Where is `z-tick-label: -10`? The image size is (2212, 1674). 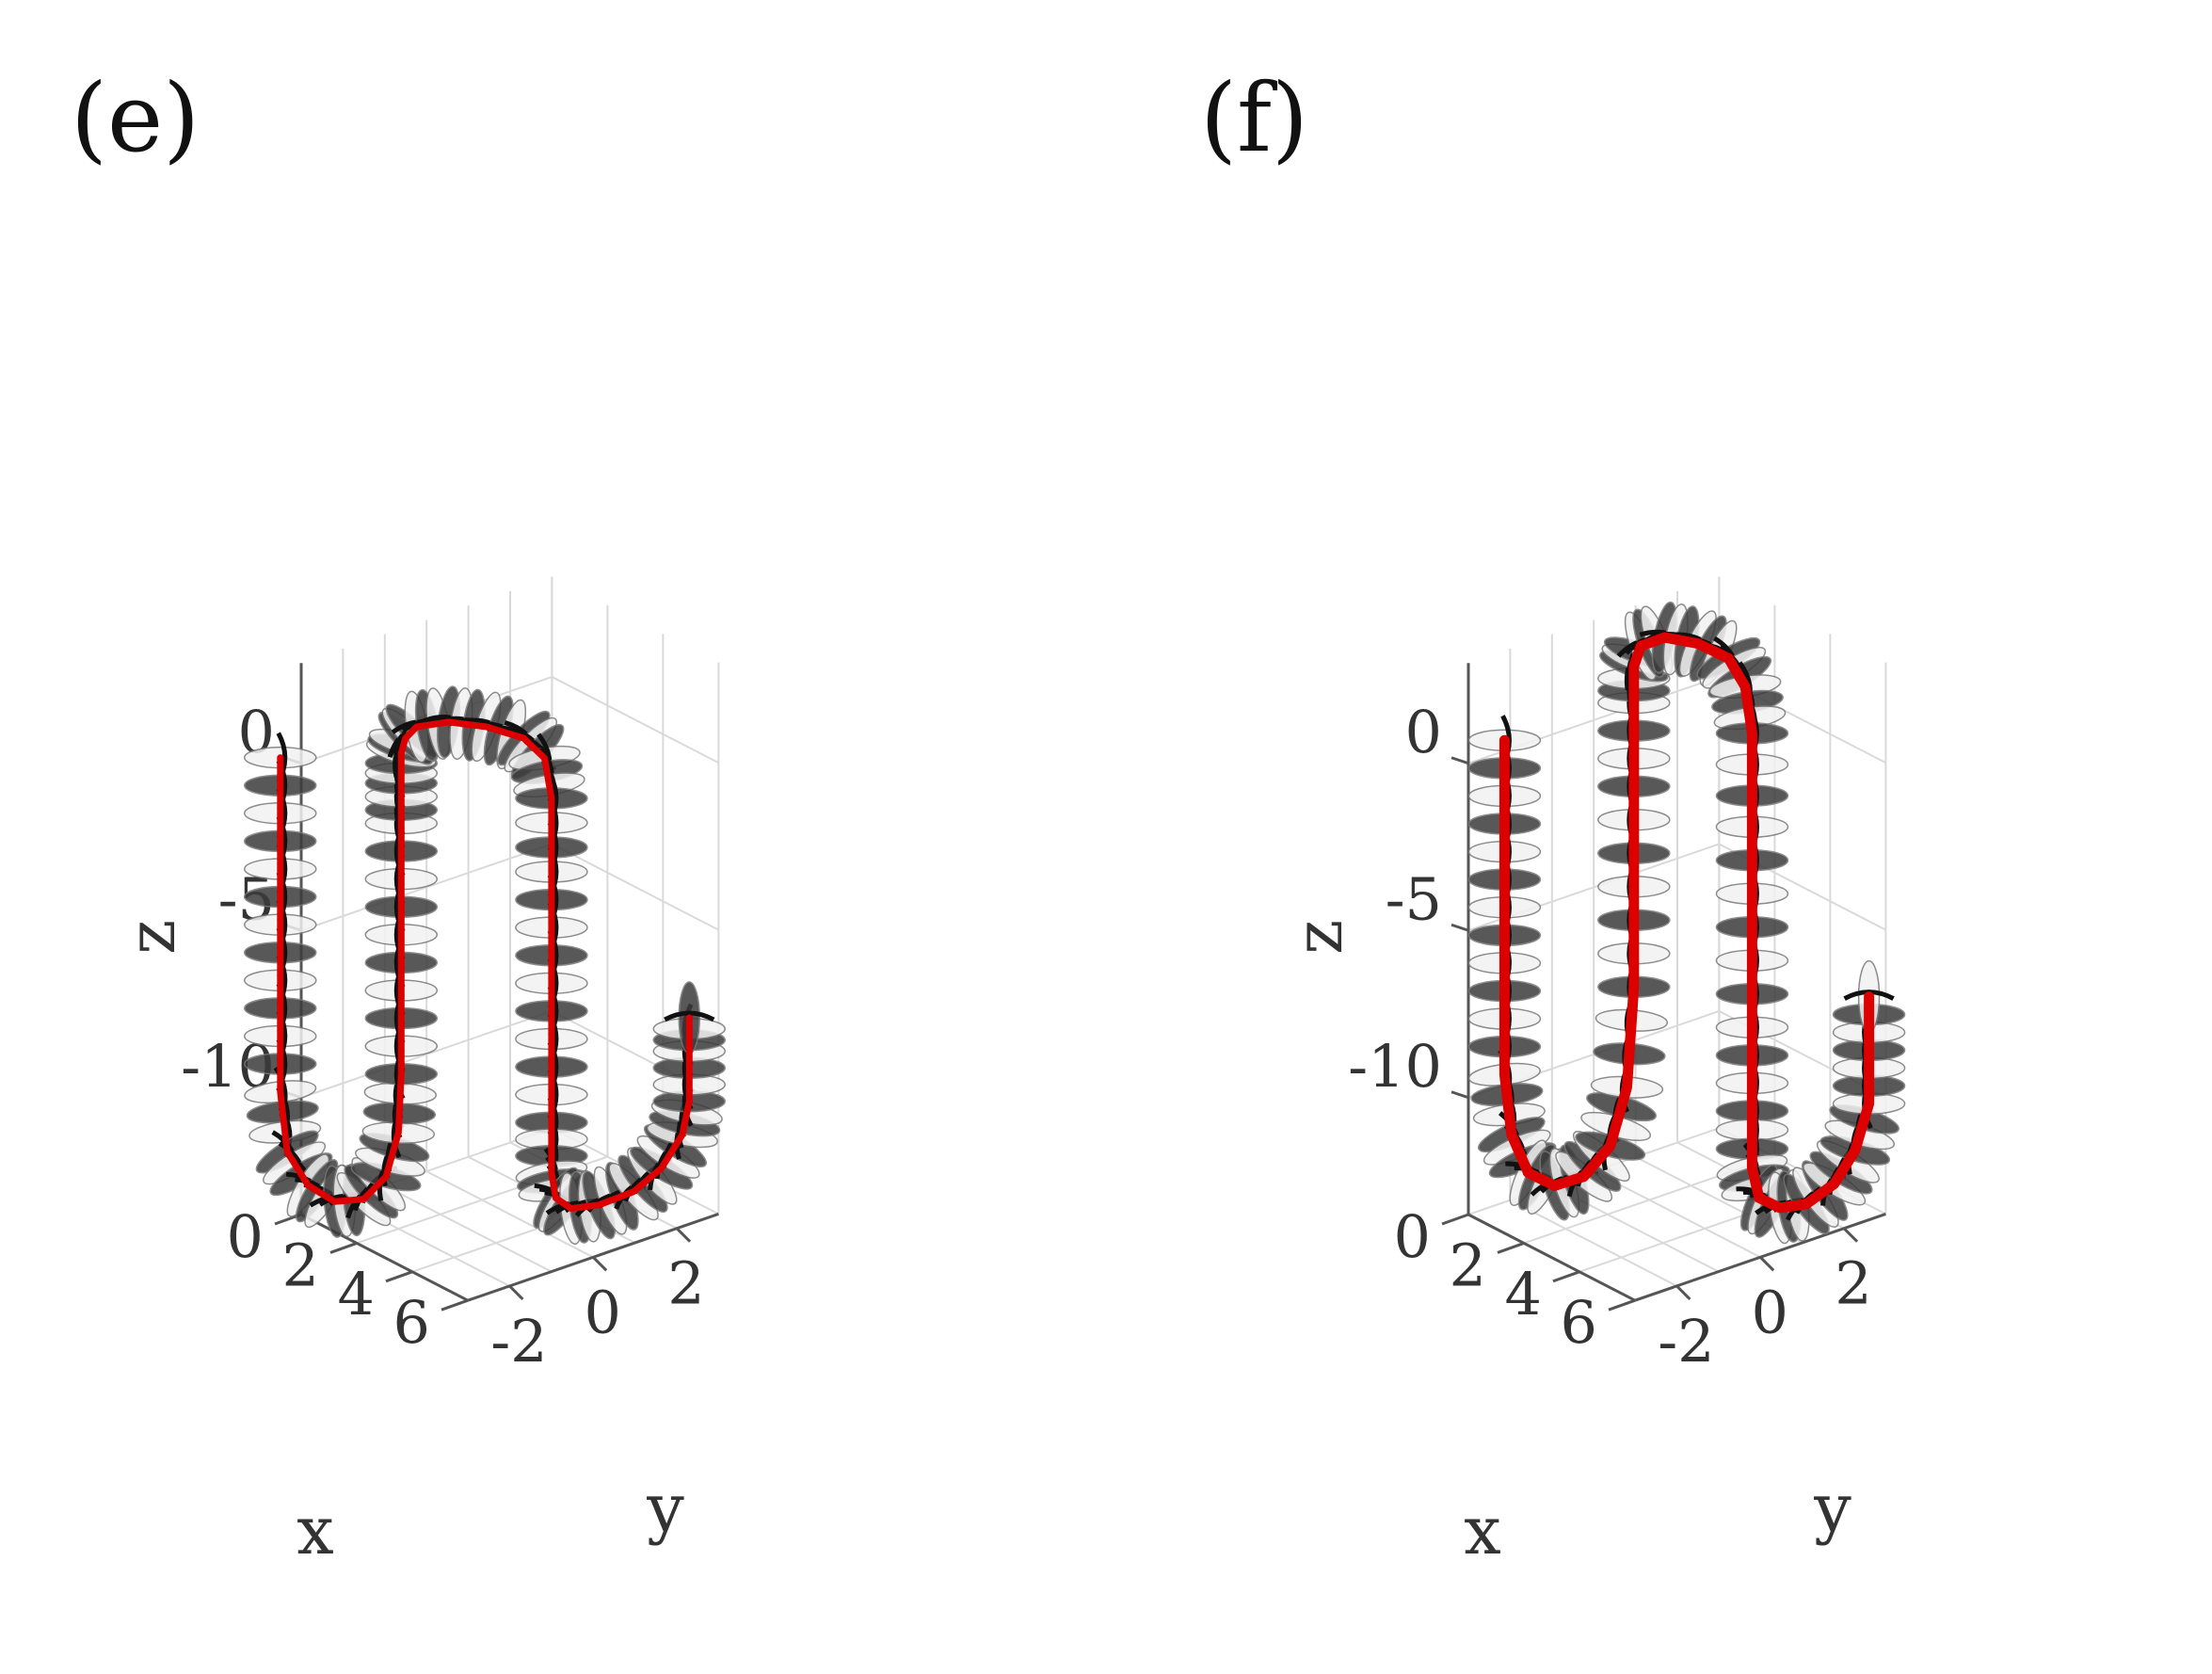 z-tick-label: -10 is located at coordinates (1395, 1066).